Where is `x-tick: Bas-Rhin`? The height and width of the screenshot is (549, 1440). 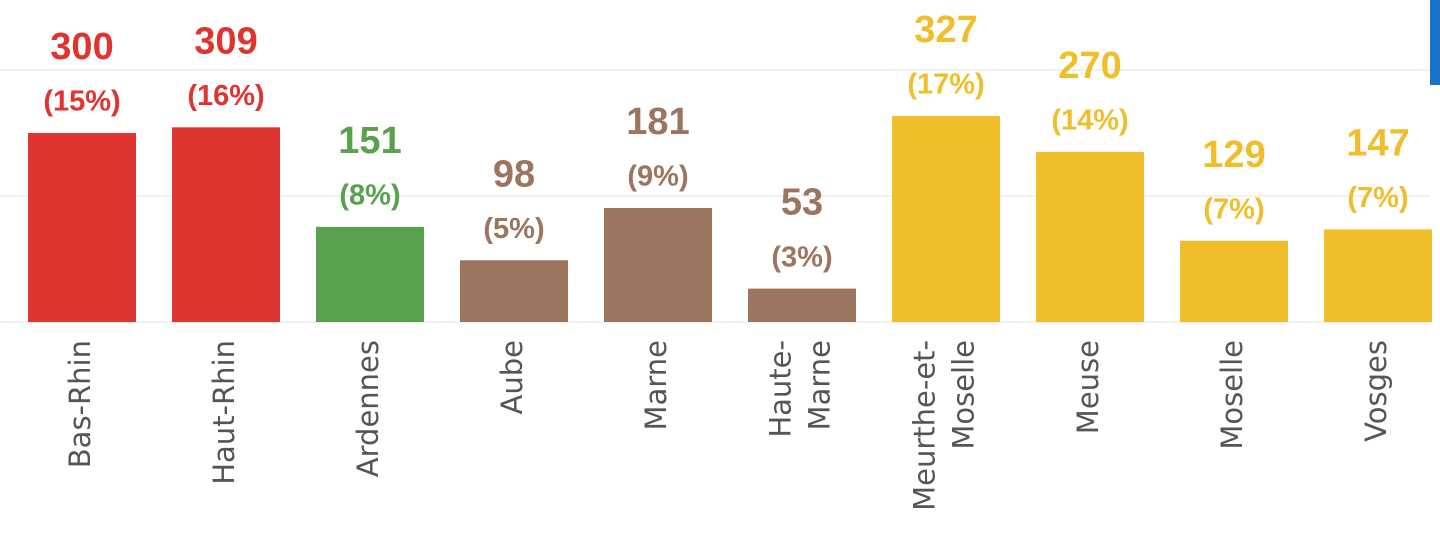
x-tick: Bas-Rhin is located at coordinates (80, 404).